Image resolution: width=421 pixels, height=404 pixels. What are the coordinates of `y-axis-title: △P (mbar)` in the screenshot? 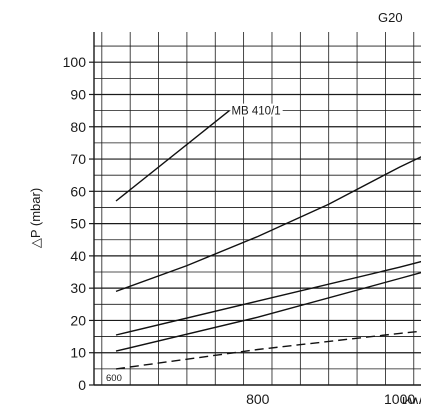 It's located at (35, 218).